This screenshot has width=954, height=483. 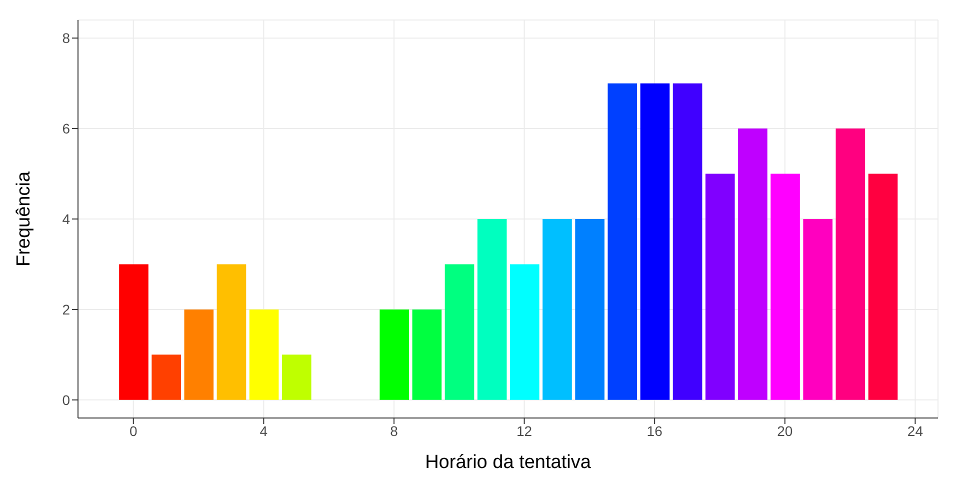 I want to click on x-tick-label: 24, so click(x=915, y=430).